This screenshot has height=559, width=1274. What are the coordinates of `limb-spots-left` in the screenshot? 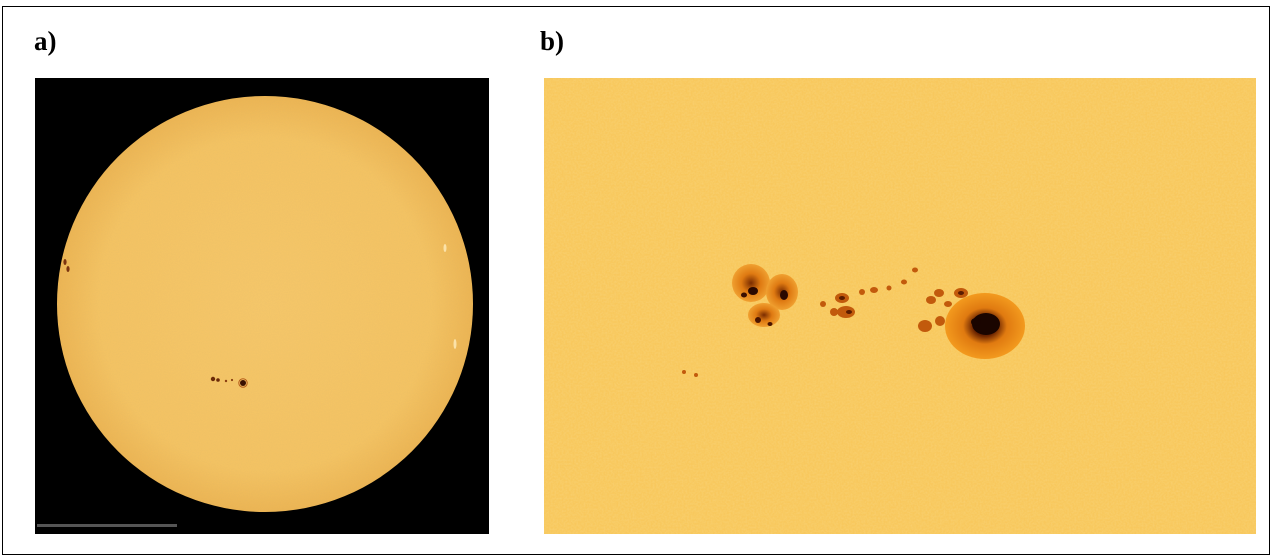 It's located at (66, 265).